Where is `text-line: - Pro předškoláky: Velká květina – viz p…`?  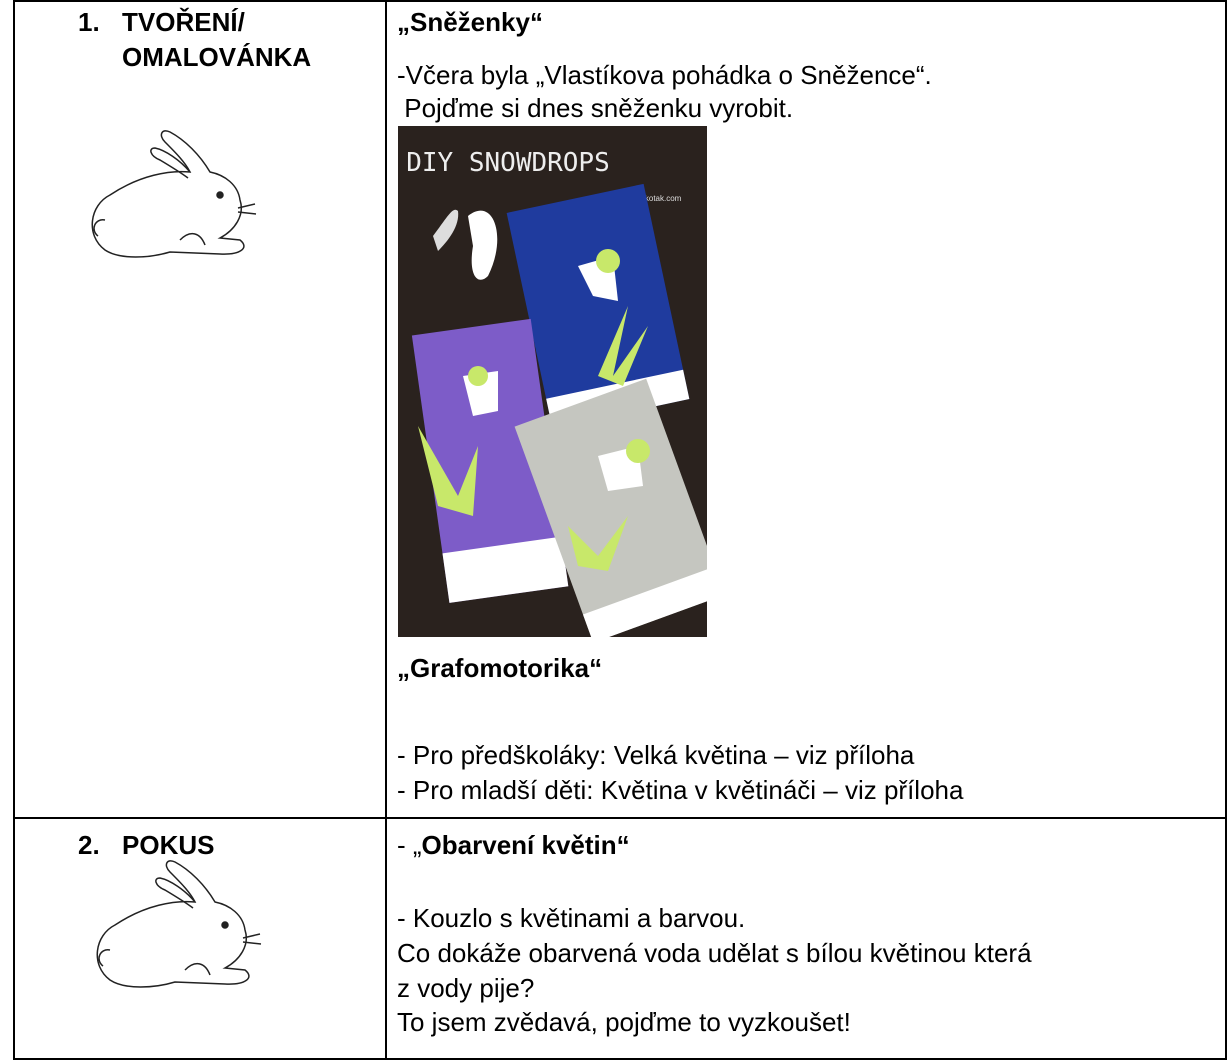
text-line: - Pro předškoláky: Velká květina – viz p… is located at coordinates (656, 755).